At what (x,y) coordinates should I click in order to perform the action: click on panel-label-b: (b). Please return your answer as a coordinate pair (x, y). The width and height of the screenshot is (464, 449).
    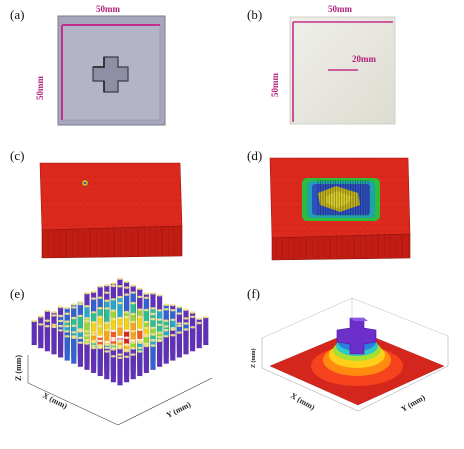
    Looking at the image, I should click on (255, 14).